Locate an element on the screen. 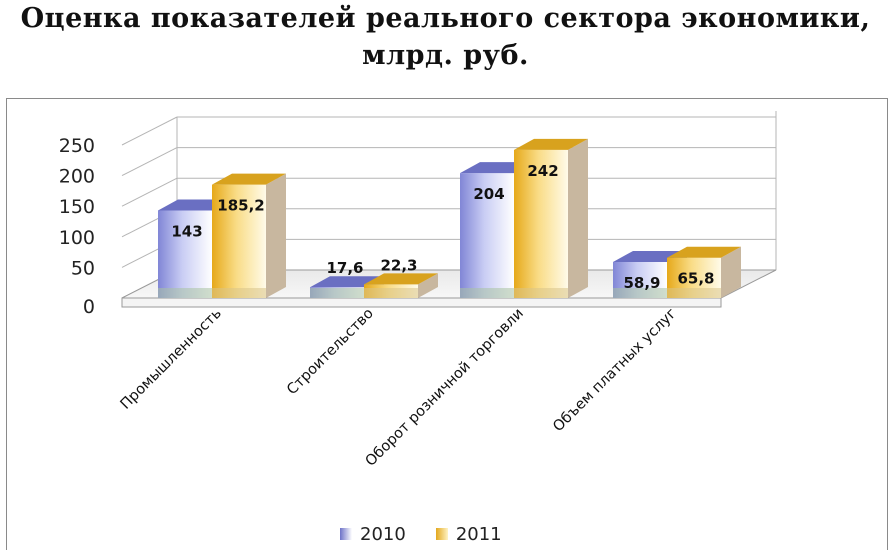 The width and height of the screenshot is (891, 552). bar-2011-1-side is located at coordinates (428, 285).